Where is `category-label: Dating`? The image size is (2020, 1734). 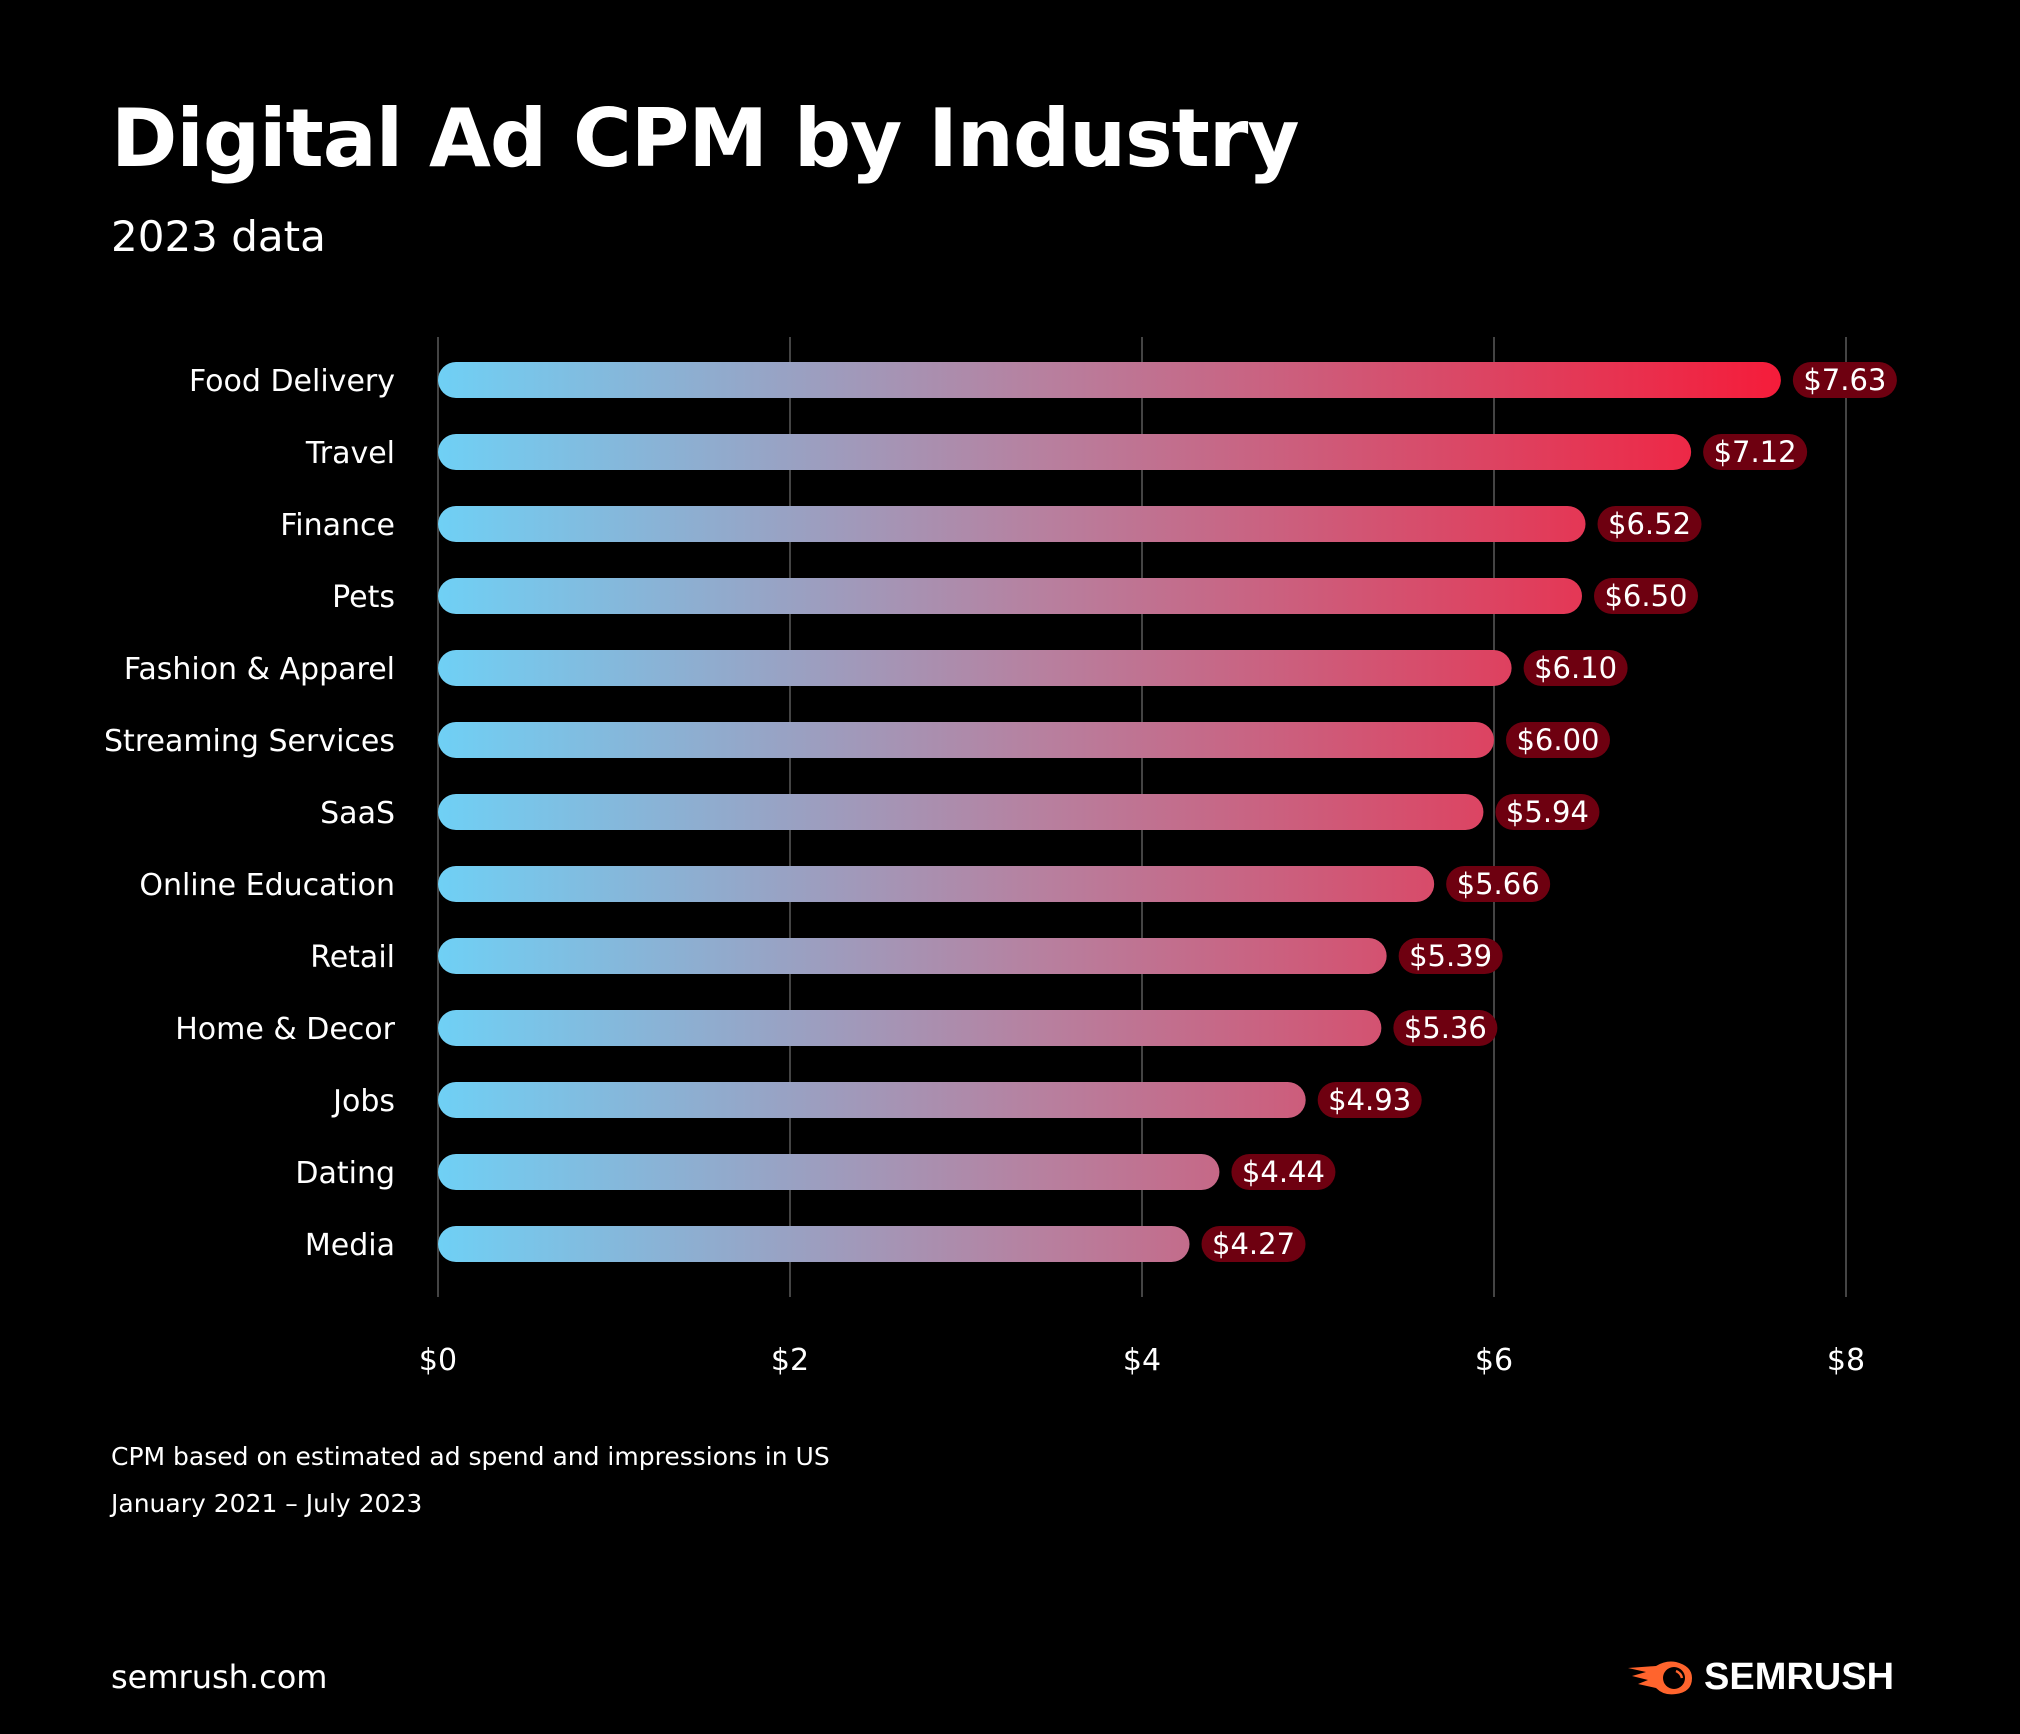
category-label: Dating is located at coordinates (345, 1173).